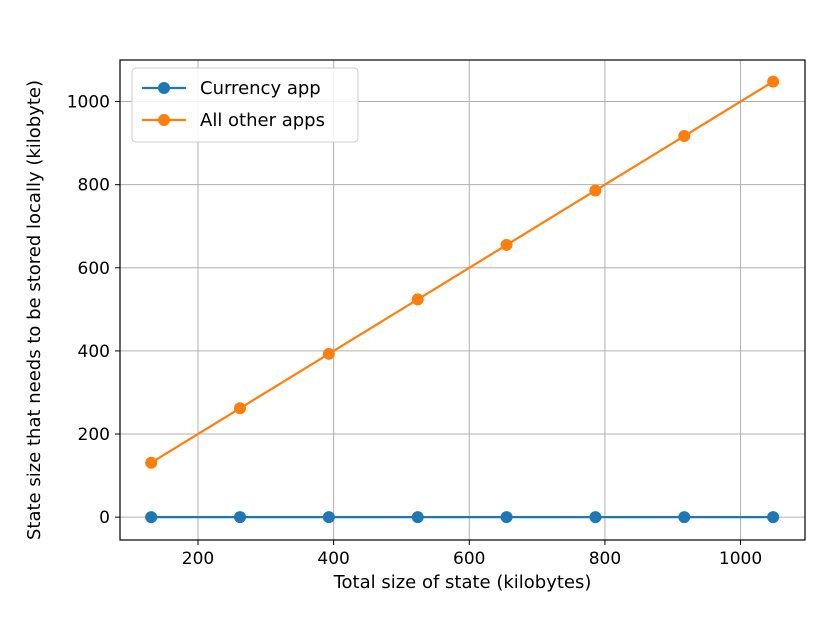 The width and height of the screenshot is (830, 623). I want to click on legend-label: Currency app, so click(260, 88).